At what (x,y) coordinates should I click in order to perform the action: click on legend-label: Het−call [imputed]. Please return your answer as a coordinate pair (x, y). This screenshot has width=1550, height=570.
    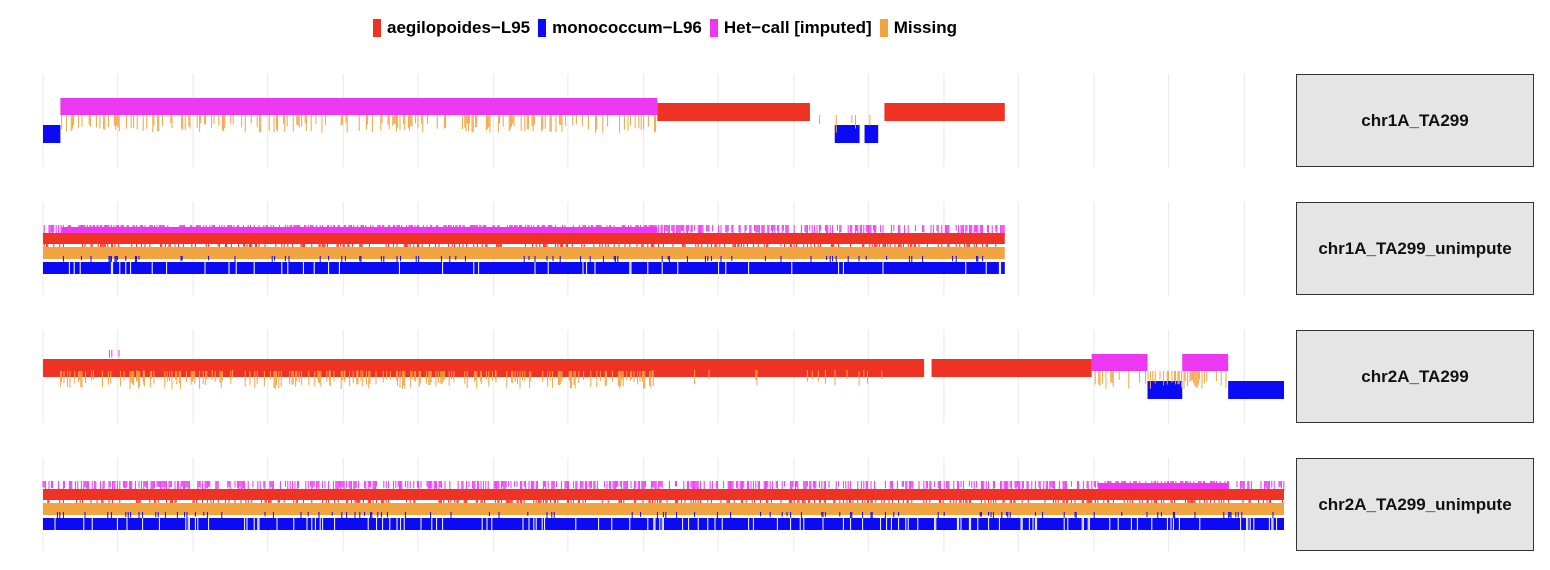
    Looking at the image, I should click on (797, 27).